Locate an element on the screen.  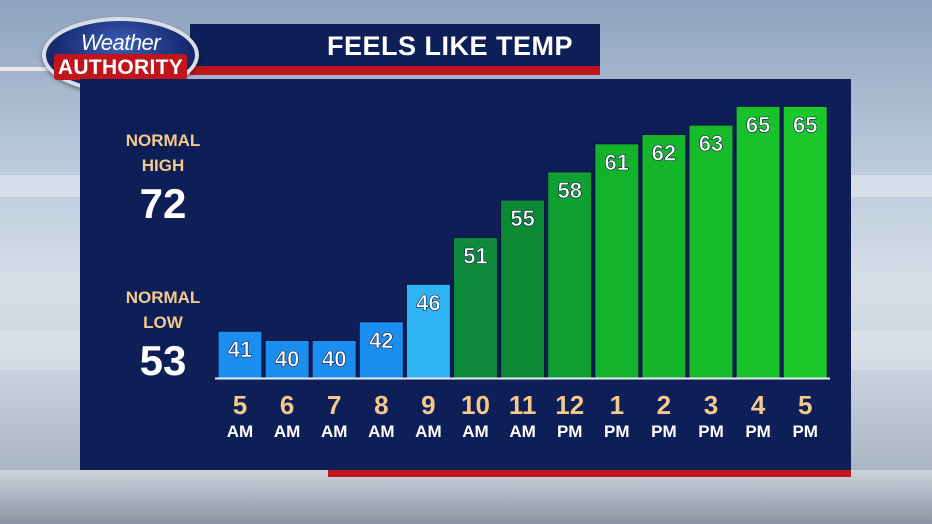
x-tick-hour: 6 is located at coordinates (287, 405).